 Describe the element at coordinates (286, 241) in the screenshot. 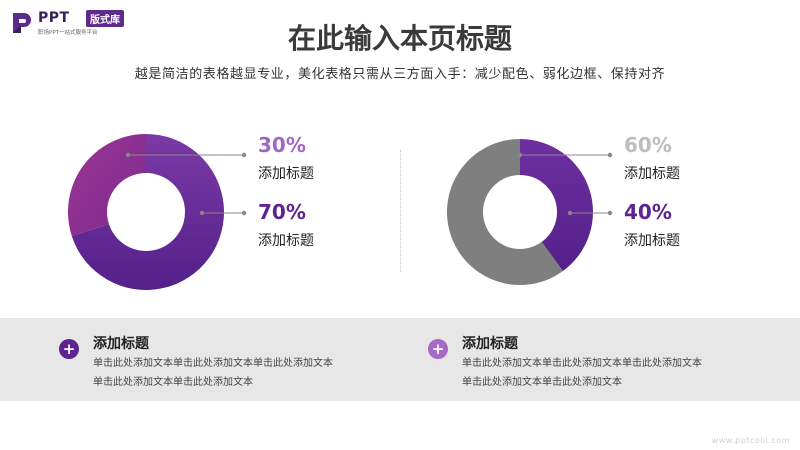

I see `chart1-slice2-label: 添加标题` at that location.